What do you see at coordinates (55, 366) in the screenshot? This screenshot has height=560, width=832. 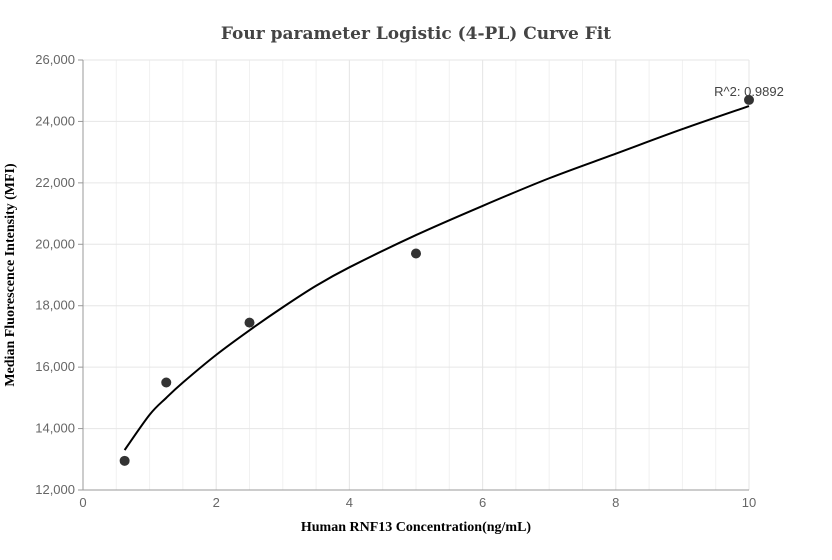 I see `y-tick-label: 16,000` at bounding box center [55, 366].